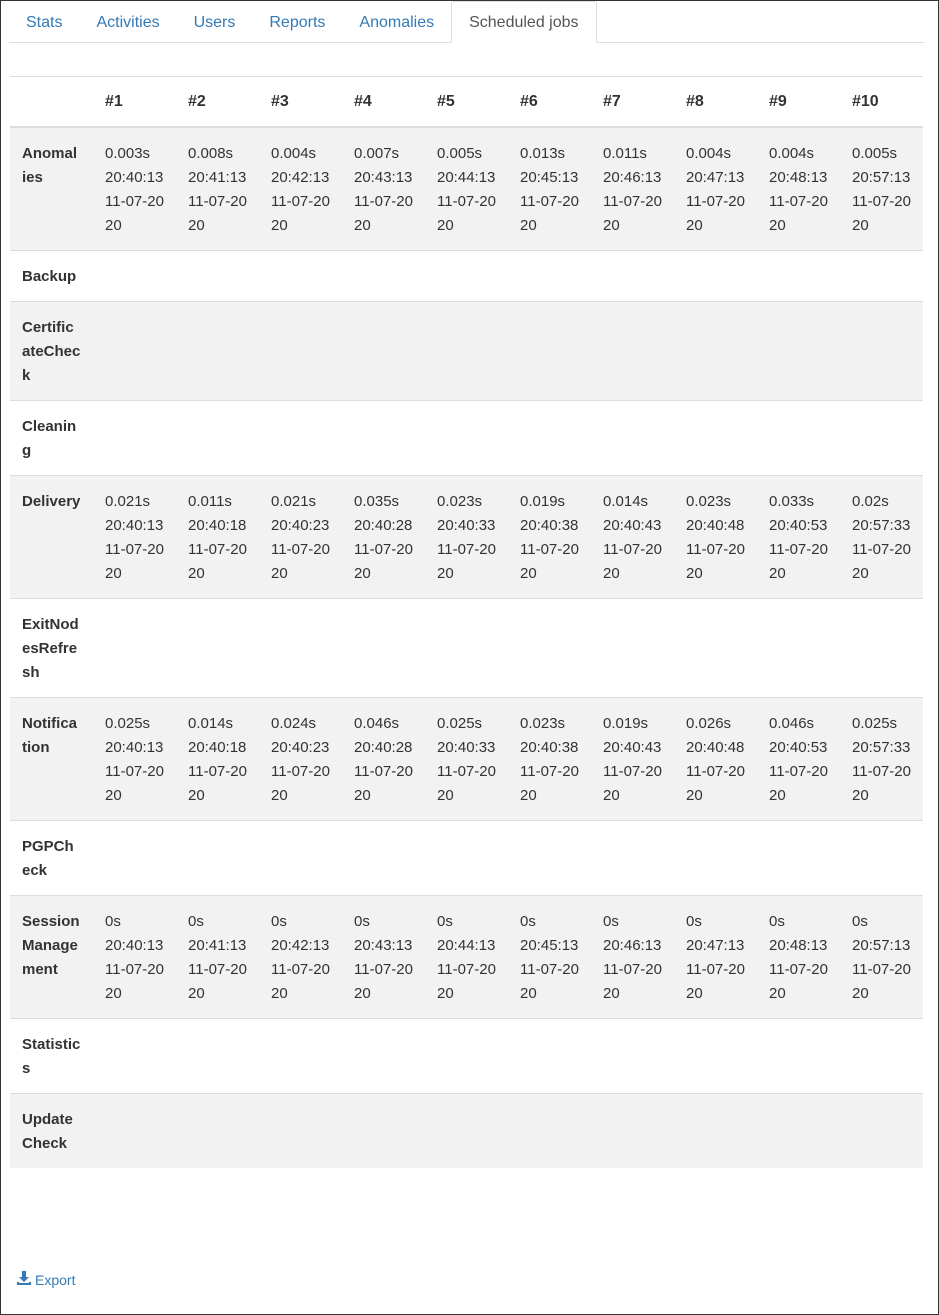  Describe the element at coordinates (549, 759) in the screenshot. I see `run-cell: 0.023s 20:40:38 11-07-2020` at that location.